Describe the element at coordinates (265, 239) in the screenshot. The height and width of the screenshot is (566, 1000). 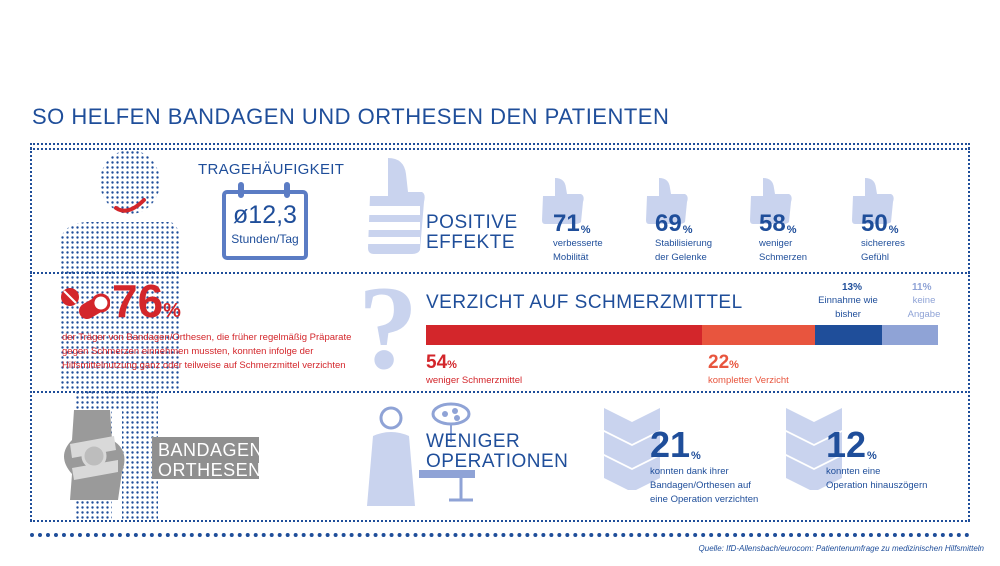
I see `wear-unit: Stunden/Tag` at that location.